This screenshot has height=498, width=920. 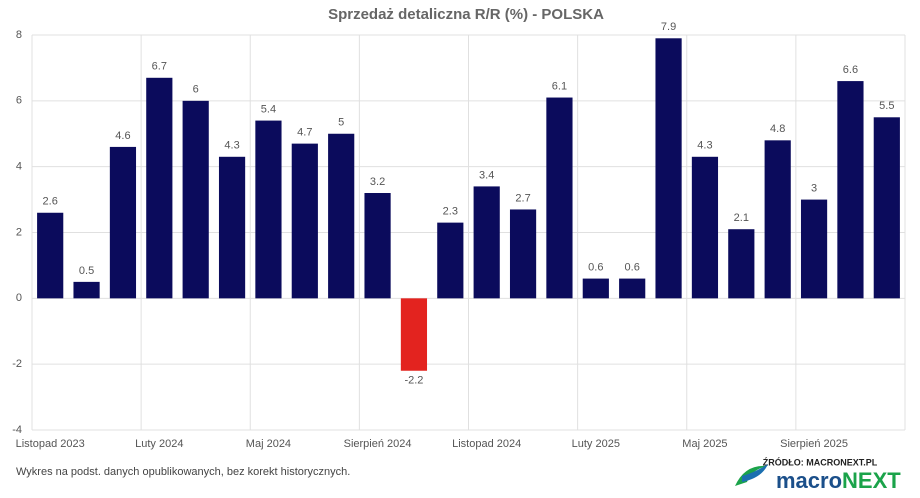 I want to click on logo: macroNEXT, so click(x=818, y=478).